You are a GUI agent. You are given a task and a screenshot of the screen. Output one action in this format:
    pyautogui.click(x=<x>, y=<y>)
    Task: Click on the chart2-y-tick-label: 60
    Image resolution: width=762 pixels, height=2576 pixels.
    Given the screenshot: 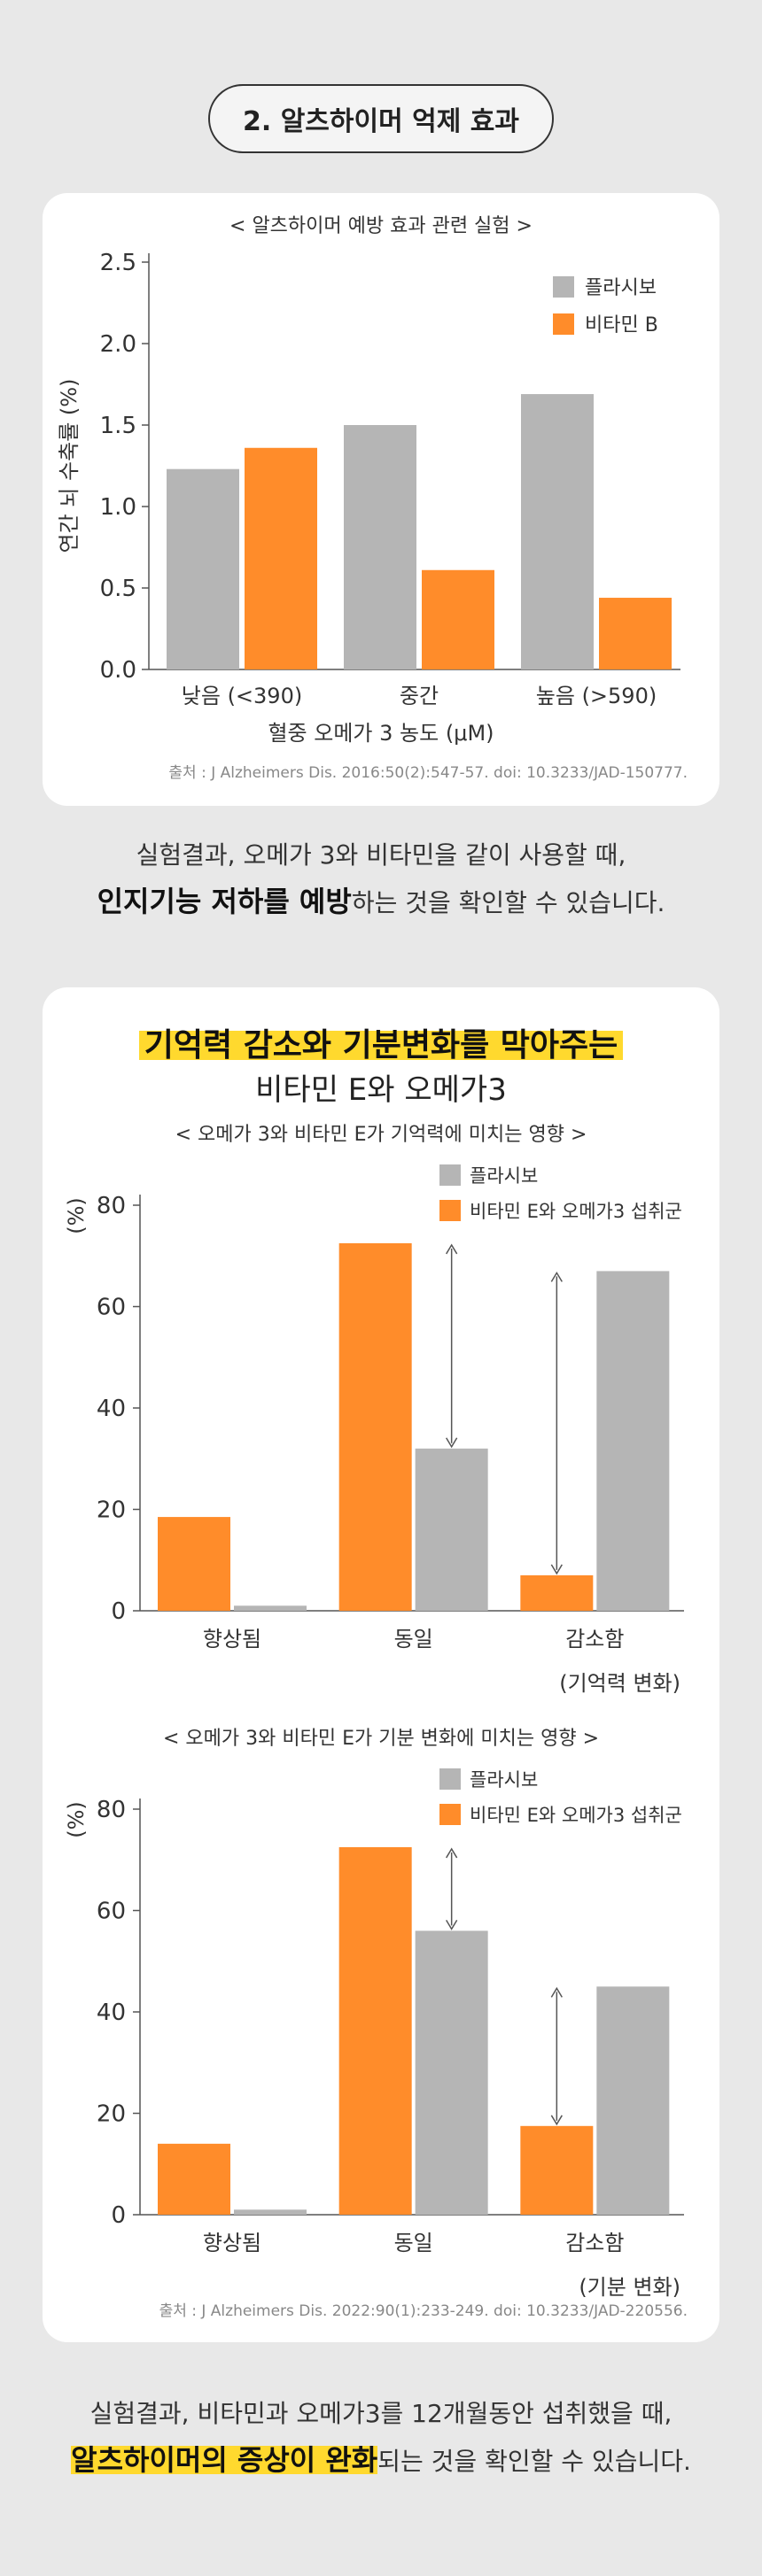 What is the action you would take?
    pyautogui.click(x=111, y=1308)
    